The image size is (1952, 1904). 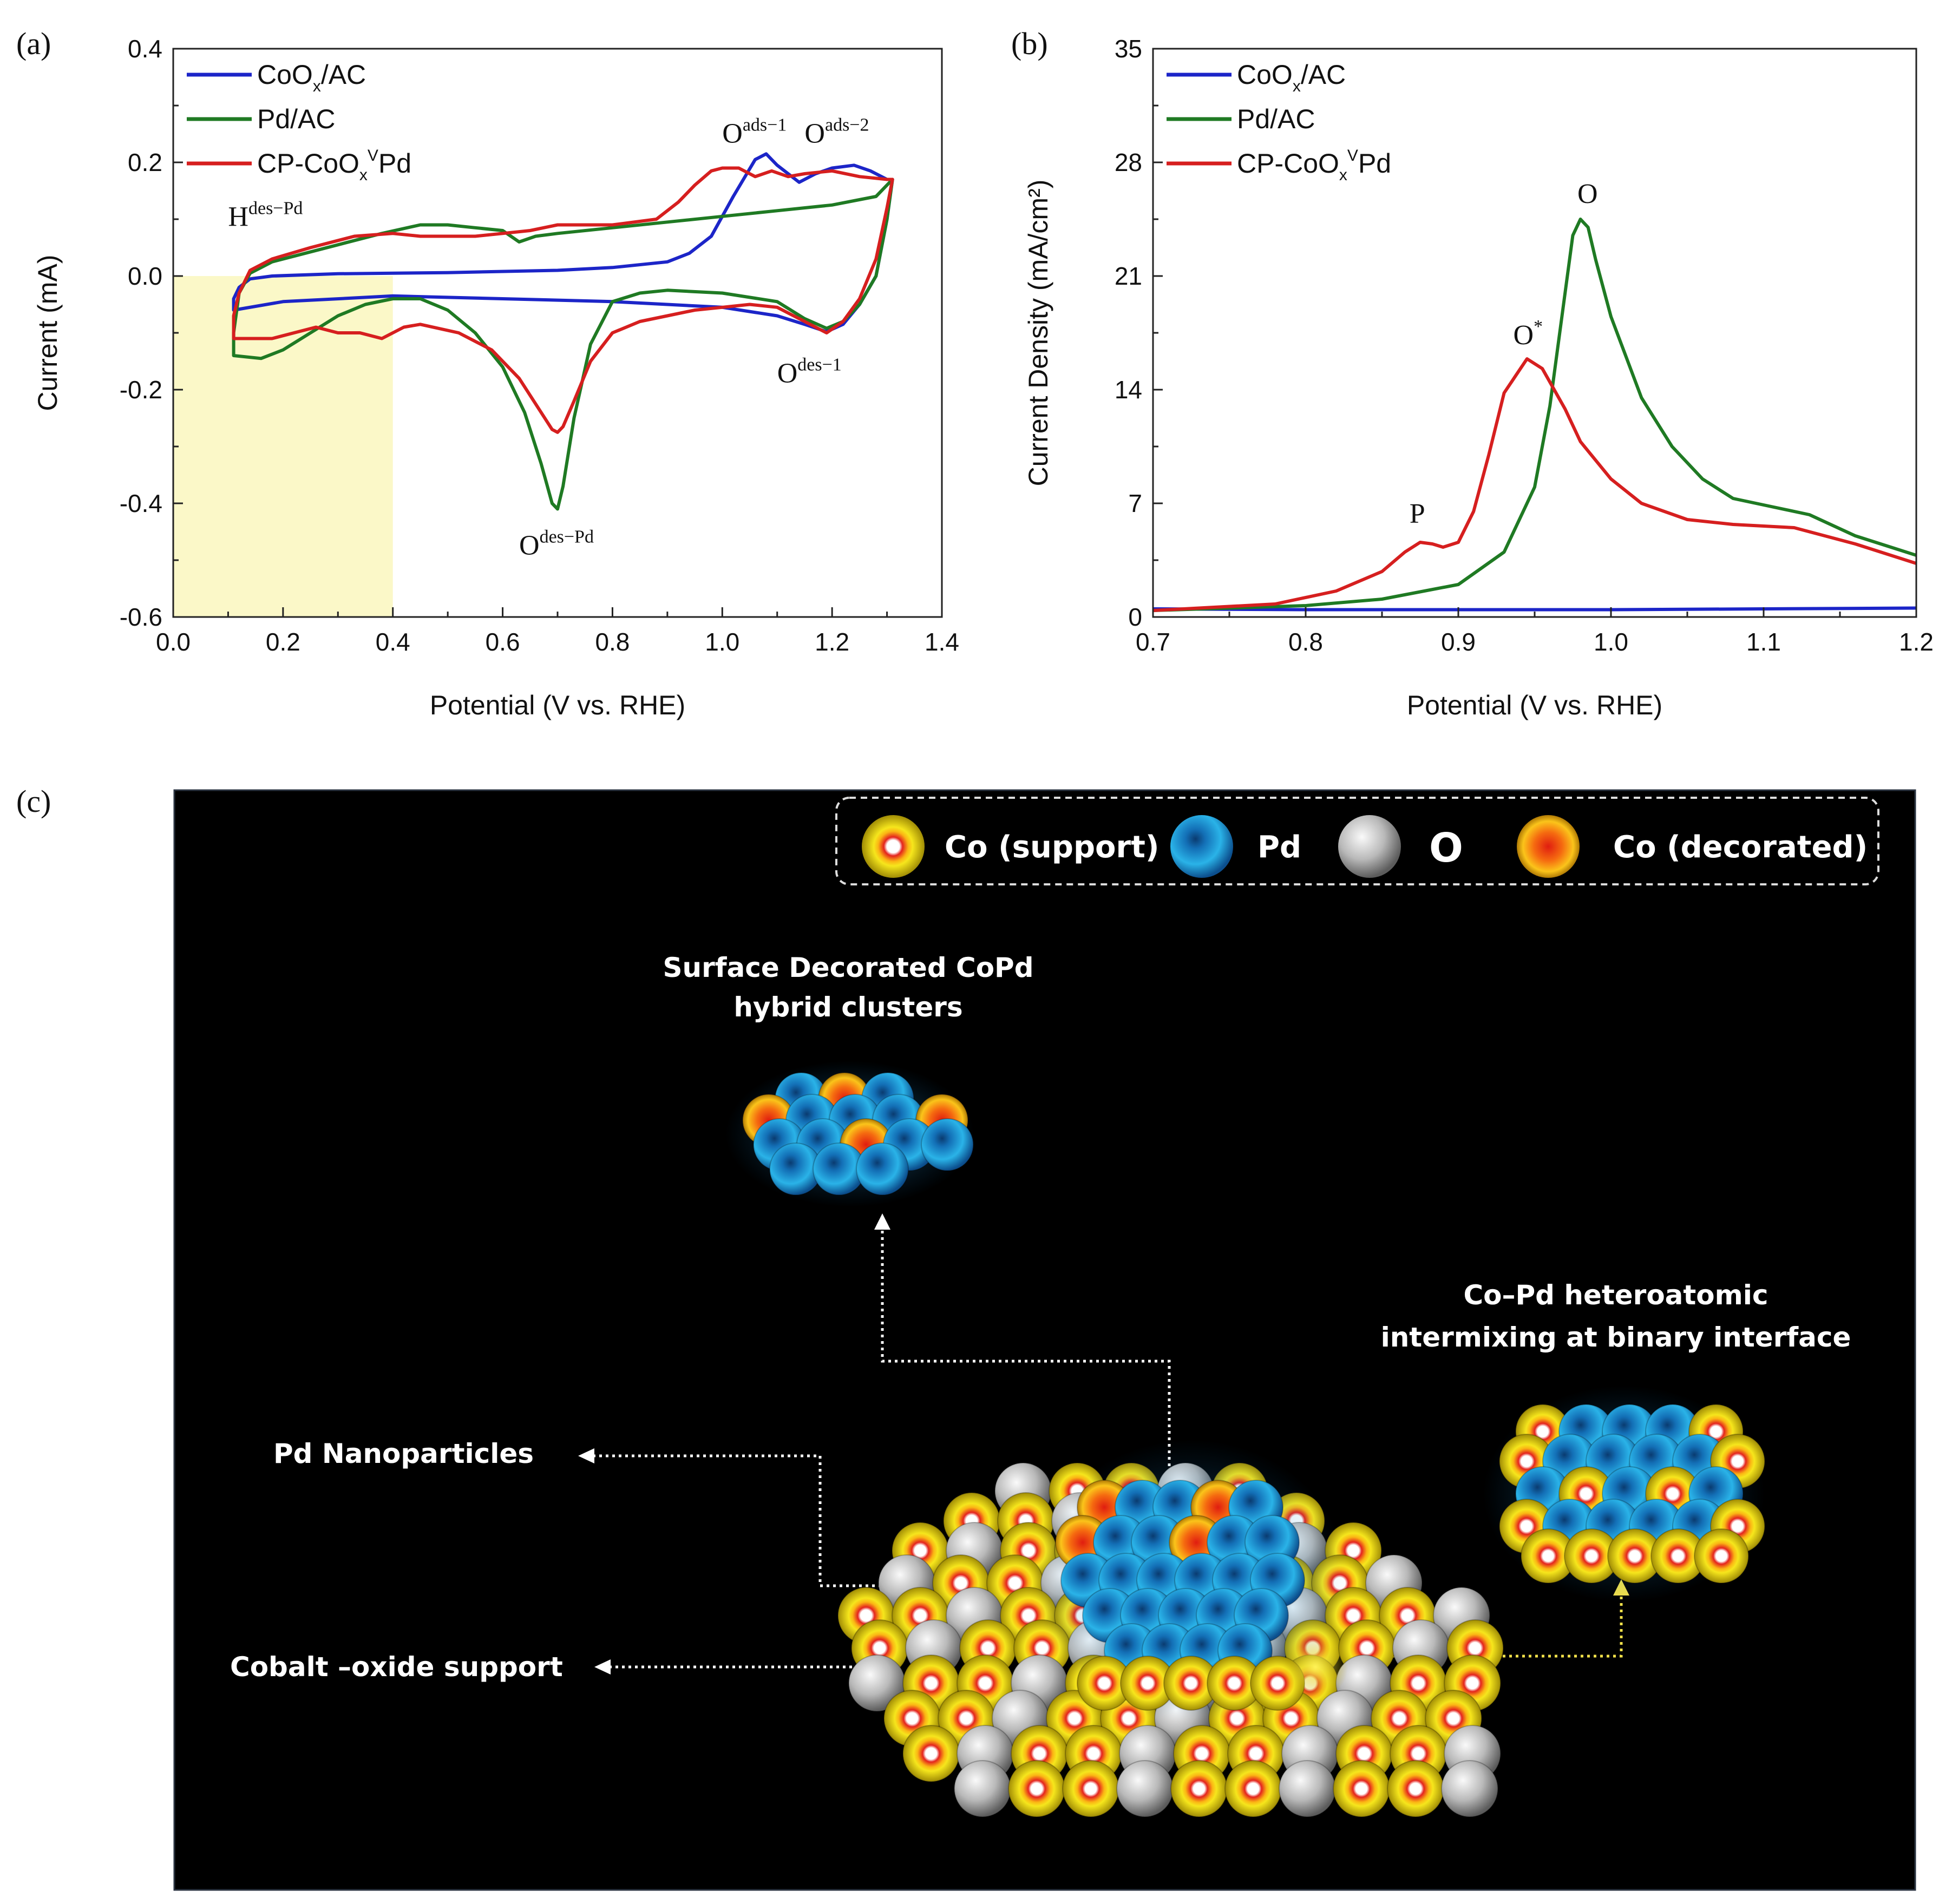 I want to click on schematic-legend: Co (support) Pd O Co (decorated), so click(x=1357, y=841).